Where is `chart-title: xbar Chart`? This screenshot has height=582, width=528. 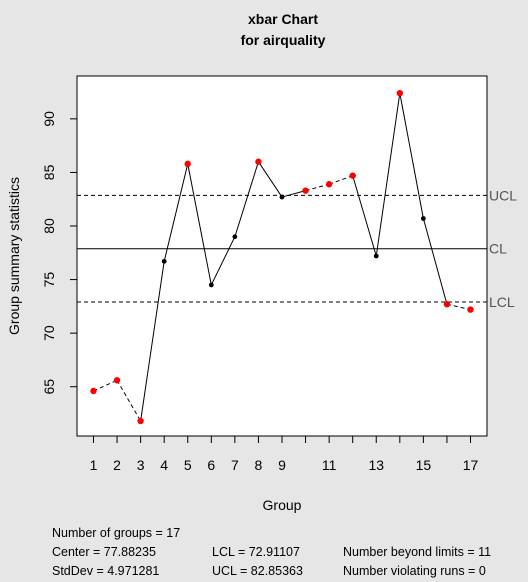 chart-title: xbar Chart is located at coordinates (283, 19).